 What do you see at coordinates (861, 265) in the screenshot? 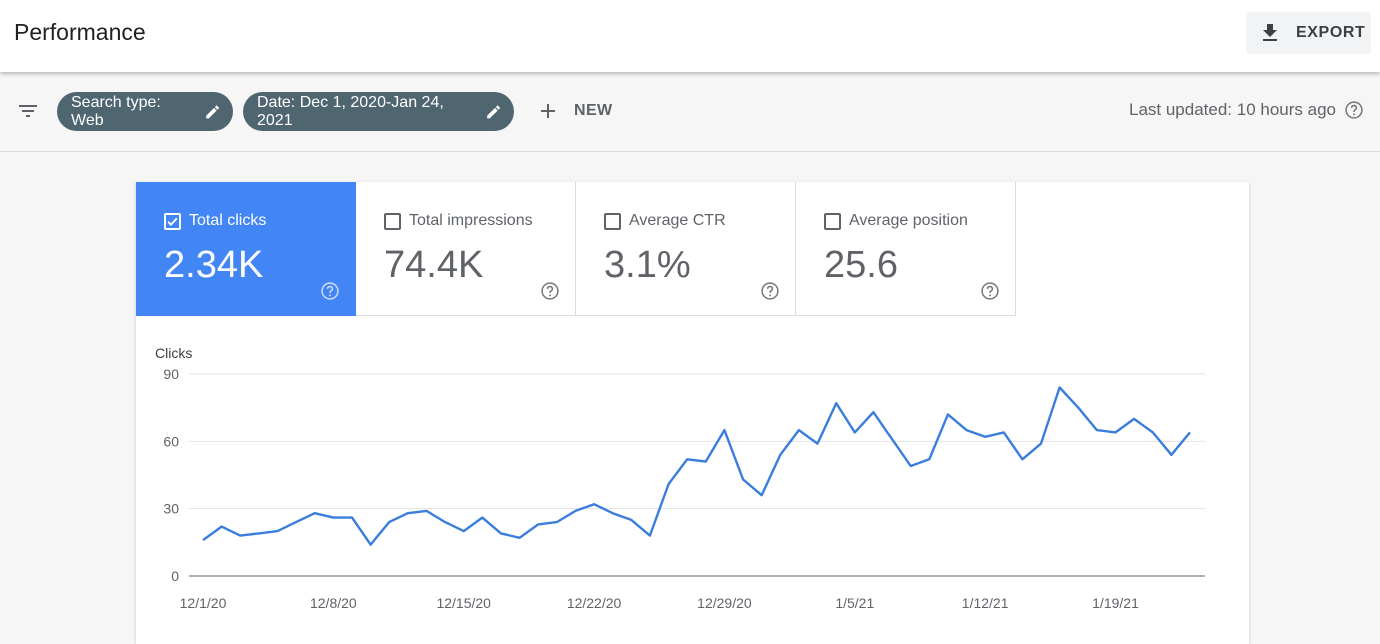
I see `metric-value: 25.6` at bounding box center [861, 265].